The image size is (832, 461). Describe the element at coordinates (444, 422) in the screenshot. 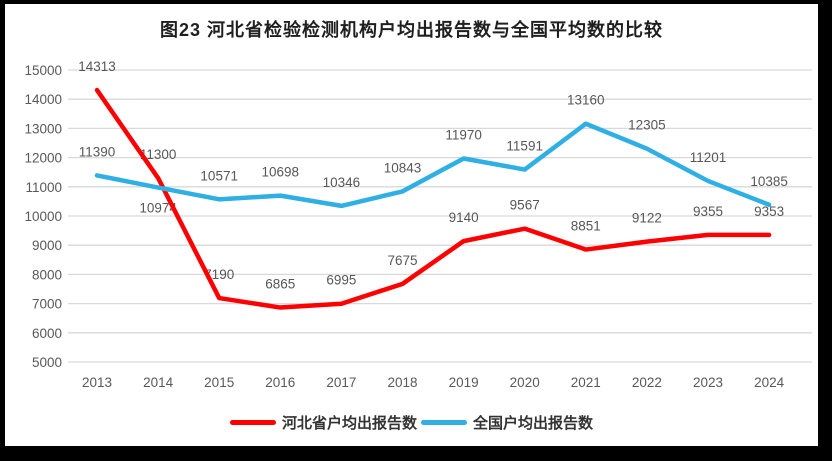

I see `national-line-swatch-icon` at that location.